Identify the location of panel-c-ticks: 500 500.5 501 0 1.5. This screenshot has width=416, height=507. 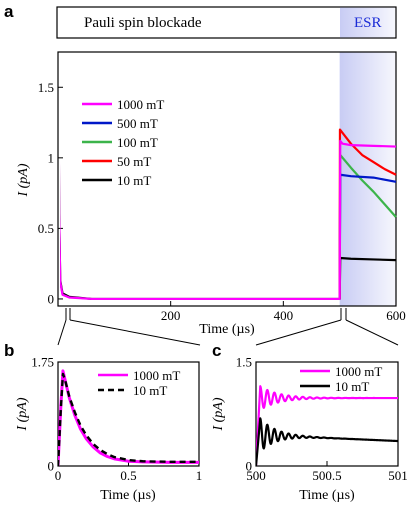
(322, 419).